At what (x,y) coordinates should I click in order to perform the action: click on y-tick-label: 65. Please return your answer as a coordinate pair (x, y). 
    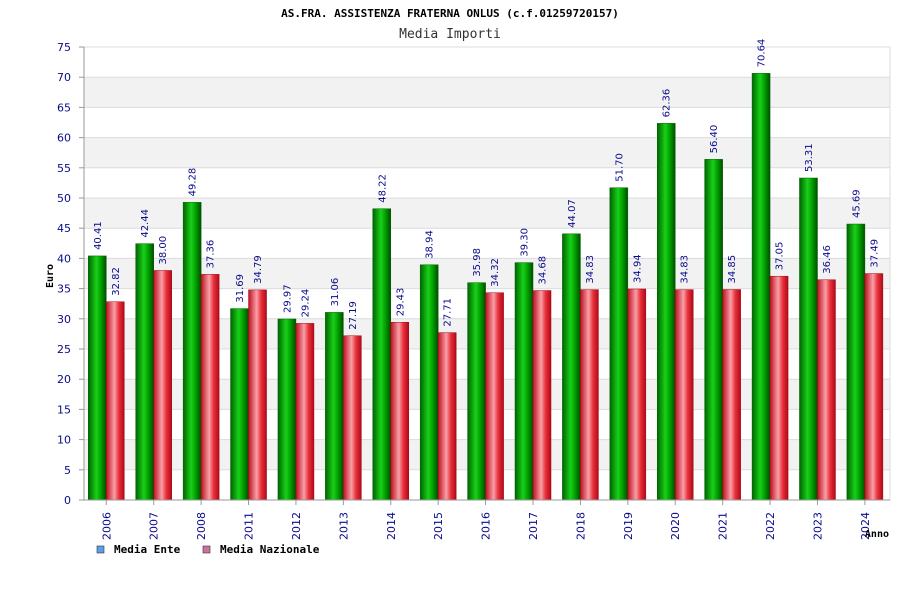
    Looking at the image, I should click on (64, 107).